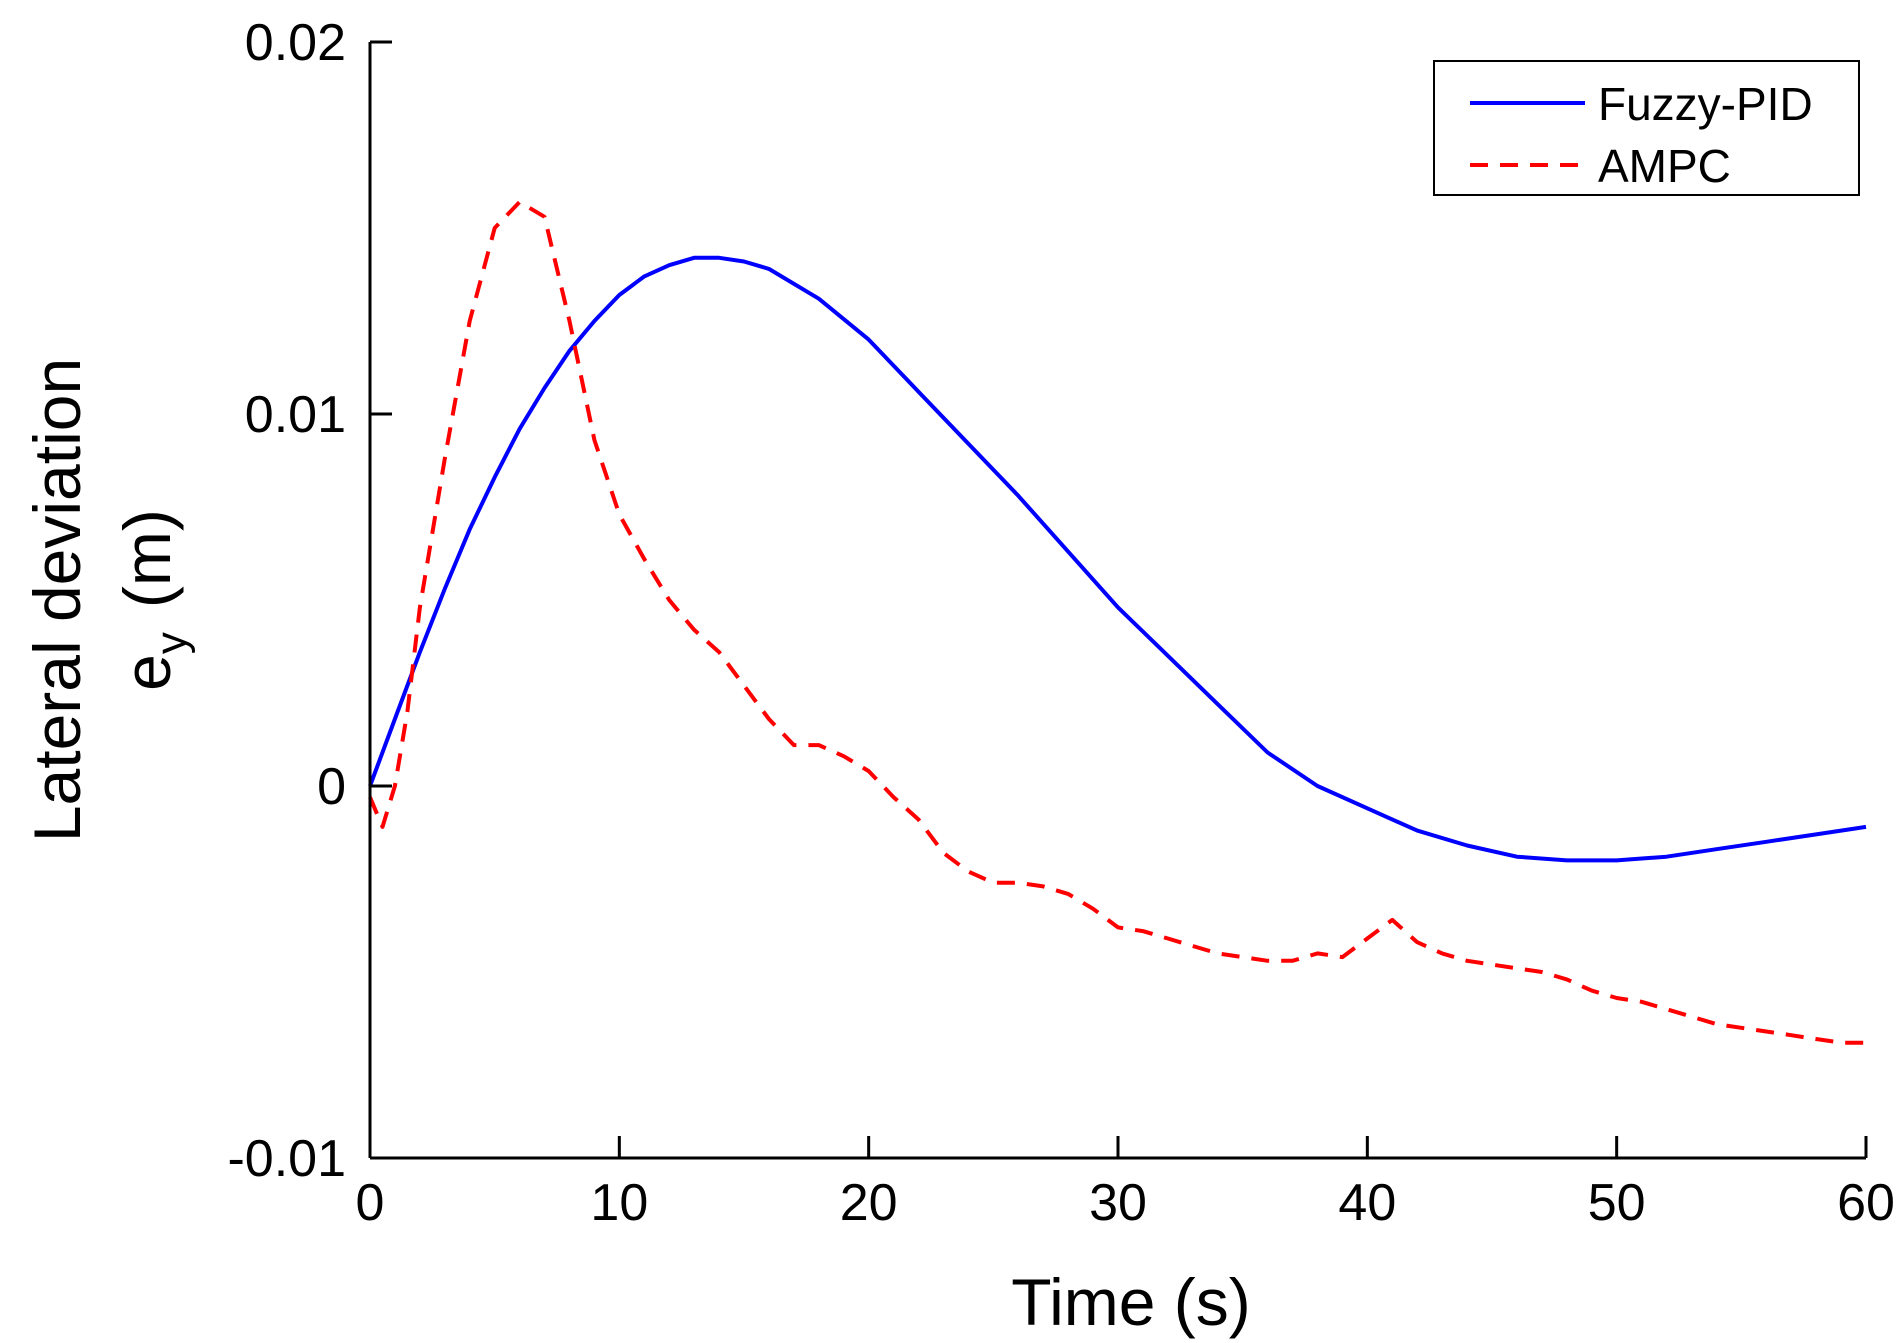 The width and height of the screenshot is (1899, 1343). I want to click on y-axis-title: Lateral deviation ey (m), so click(108, 600).